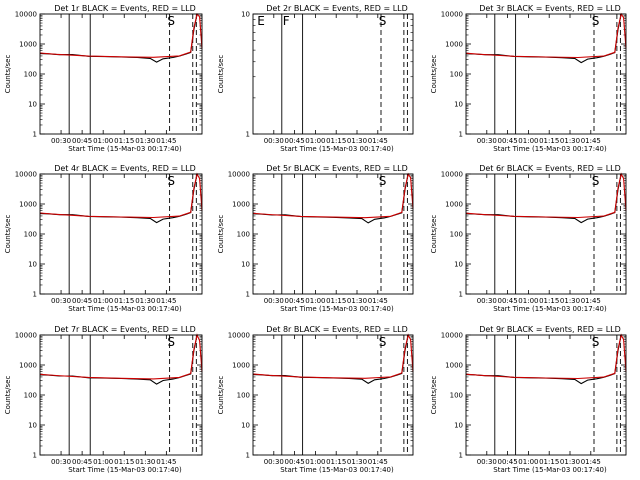 The width and height of the screenshot is (640, 480). What do you see at coordinates (261, 21) in the screenshot?
I see `flag-label: E` at bounding box center [261, 21].